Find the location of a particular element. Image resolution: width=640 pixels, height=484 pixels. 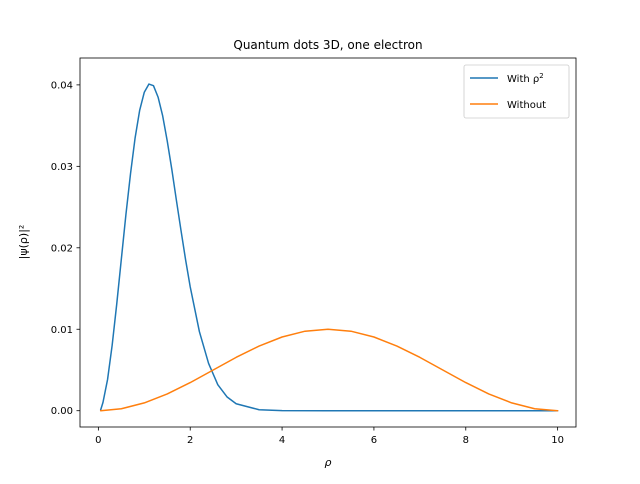

y-tick-label: 0.03 is located at coordinates (62, 167).